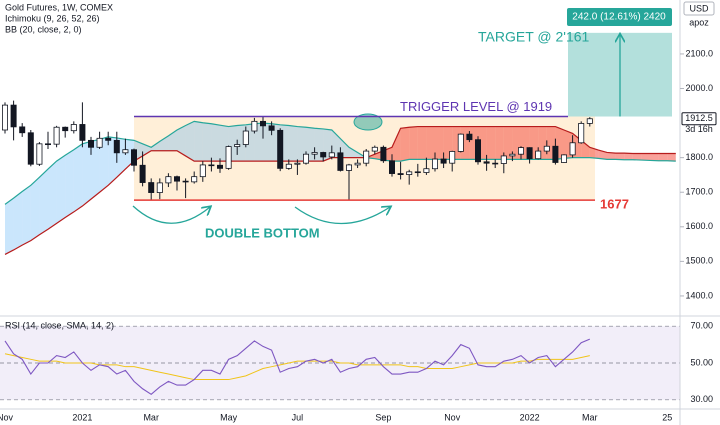 The height and width of the screenshot is (425, 720). Describe the element at coordinates (701, 362) in the screenshot. I see `rsi-tick-label: 50.00` at that location.